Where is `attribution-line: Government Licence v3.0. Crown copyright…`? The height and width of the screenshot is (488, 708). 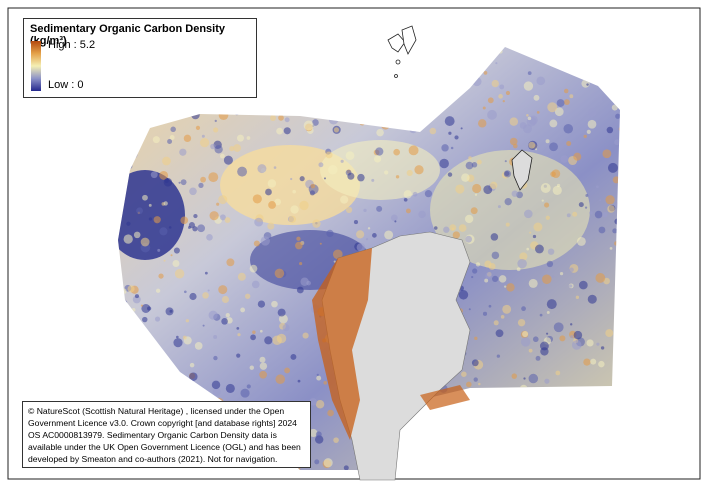 attribution-line: Government Licence v3.0. Crown copyright… is located at coordinates (162, 423).